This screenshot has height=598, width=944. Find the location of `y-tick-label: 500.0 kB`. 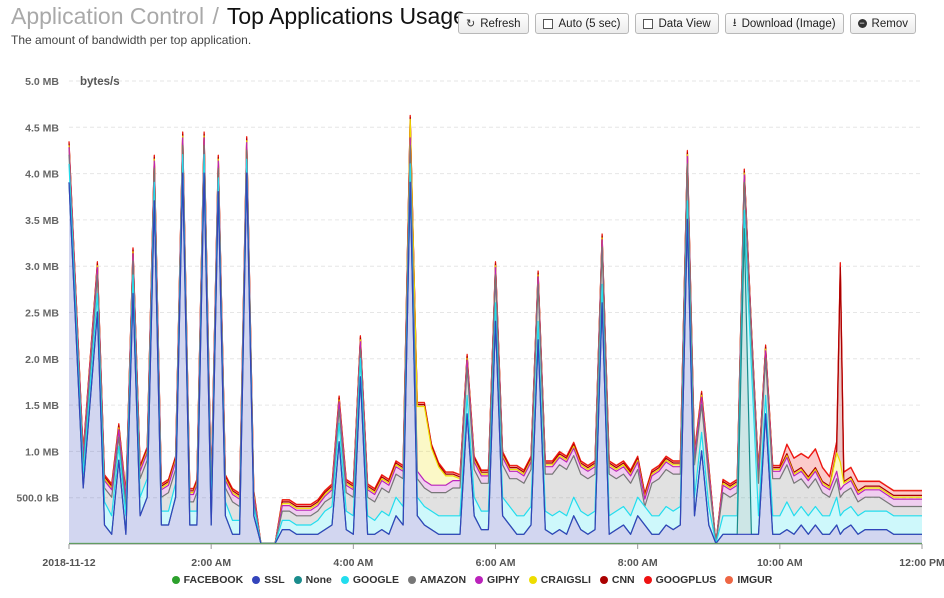

y-tick-label: 500.0 kB is located at coordinates (37, 499).